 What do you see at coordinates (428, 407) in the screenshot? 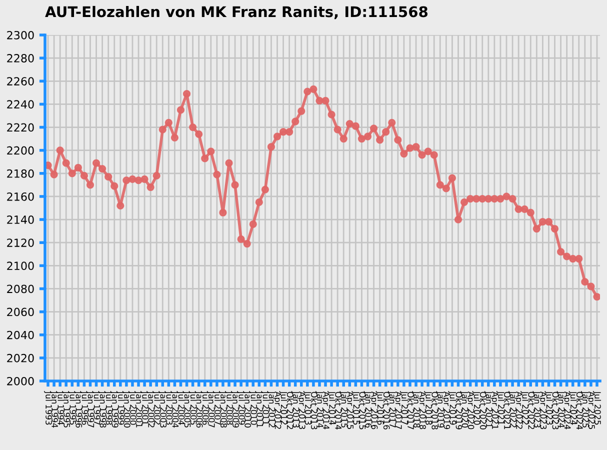
I see `x-tick-label: Jul 2018` at bounding box center [428, 407].